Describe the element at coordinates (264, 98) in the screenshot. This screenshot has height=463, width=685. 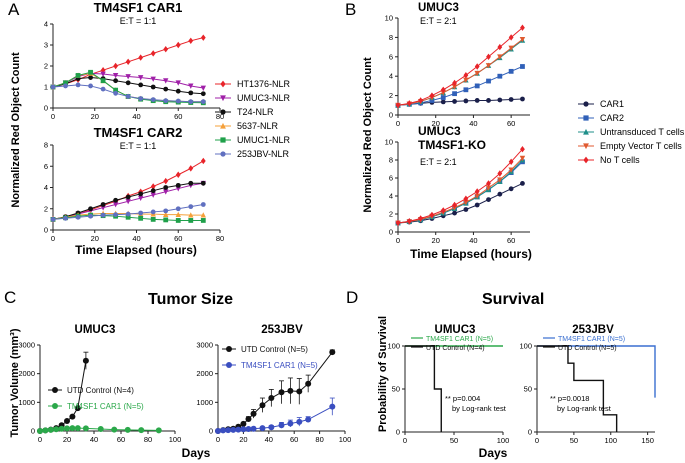
I see `legend-a-item-1: UMUC3-NLR` at that location.